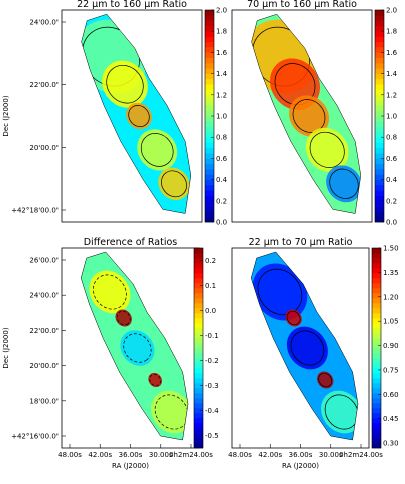 The width and height of the screenshot is (405, 484). I want to click on y-axis-label: Dec (J2000), so click(6, 347).